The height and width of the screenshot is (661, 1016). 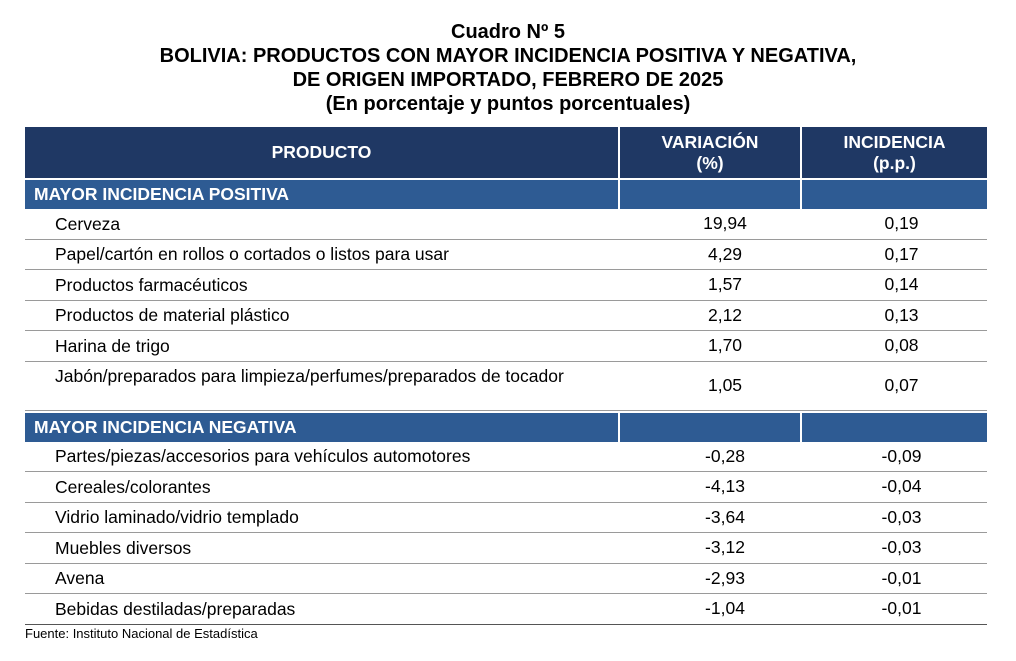 I want to click on row-variation: 1,70, so click(x=725, y=345).